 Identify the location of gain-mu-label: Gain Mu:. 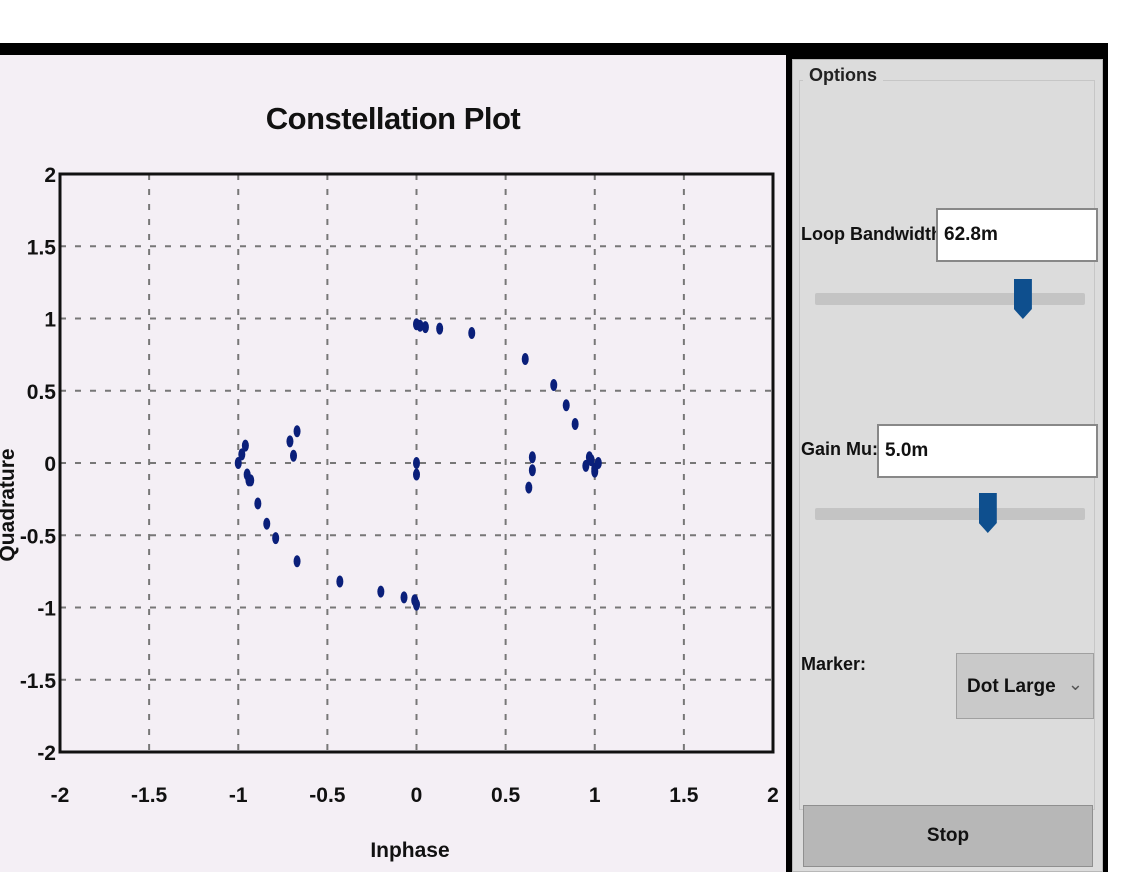
(839, 449).